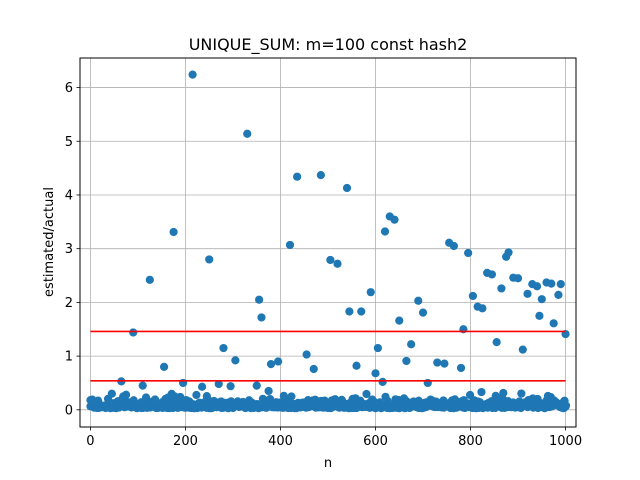  I want to click on y-axis-ticks: 0 1 2 3 4 5 6, so click(72, 249).